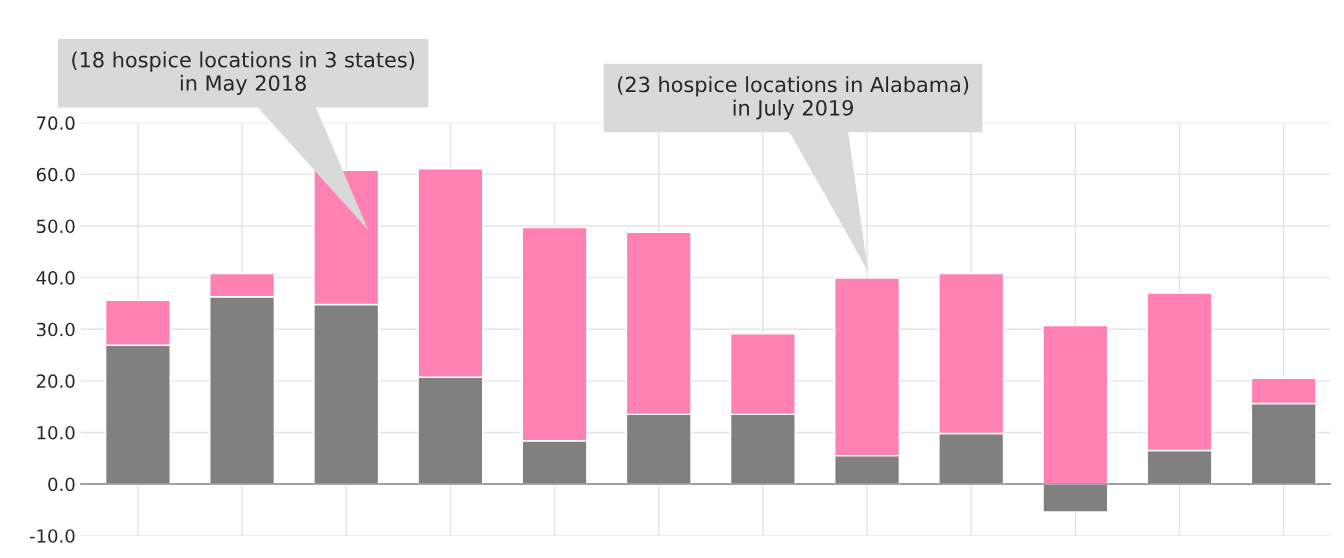 Image resolution: width=1344 pixels, height=558 pixels. I want to click on y-tick-label: 40.0, so click(55, 278).